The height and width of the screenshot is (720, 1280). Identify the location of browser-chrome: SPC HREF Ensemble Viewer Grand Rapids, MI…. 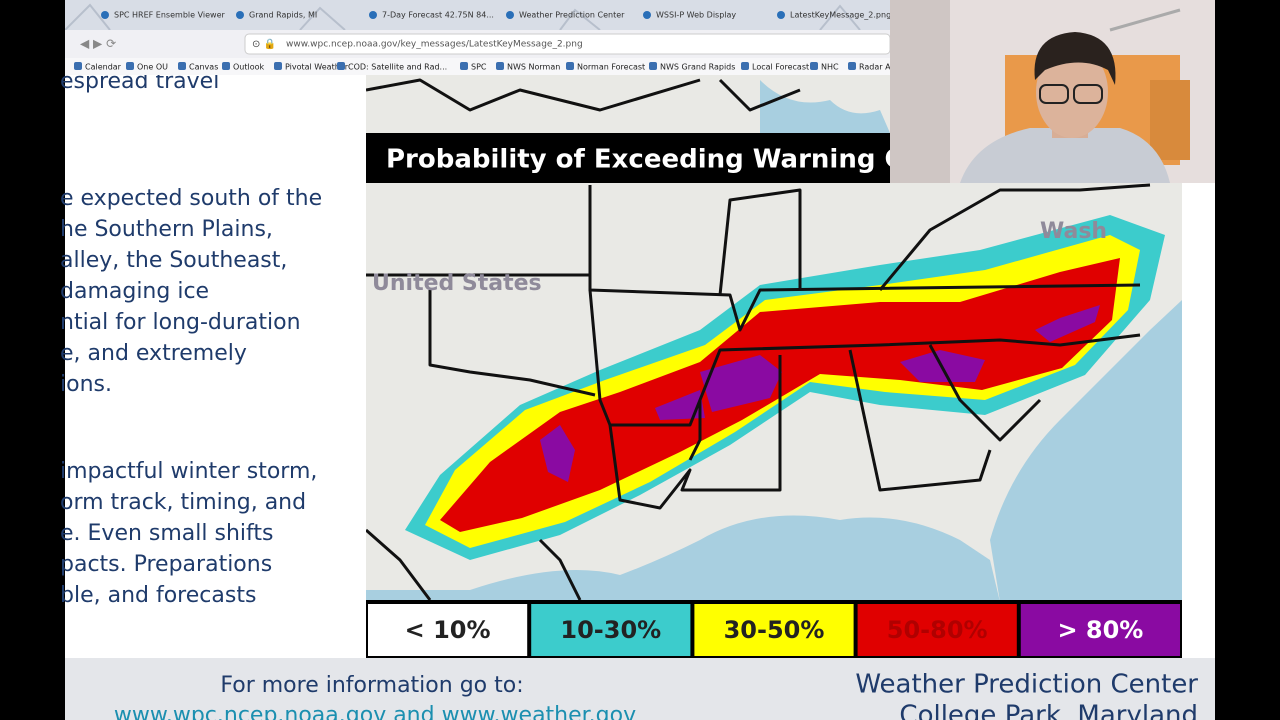
(481, 37).